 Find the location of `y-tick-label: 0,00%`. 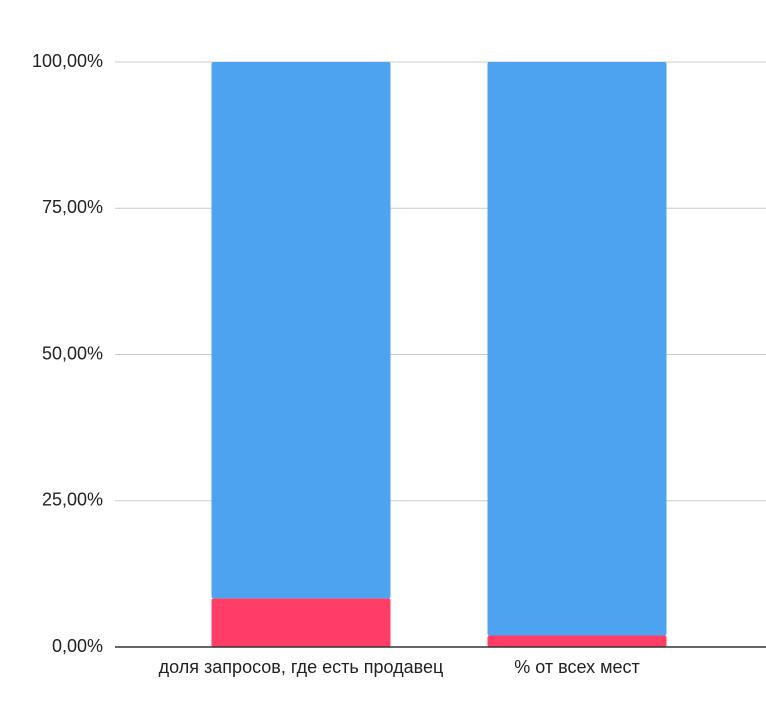

y-tick-label: 0,00% is located at coordinates (77, 646).